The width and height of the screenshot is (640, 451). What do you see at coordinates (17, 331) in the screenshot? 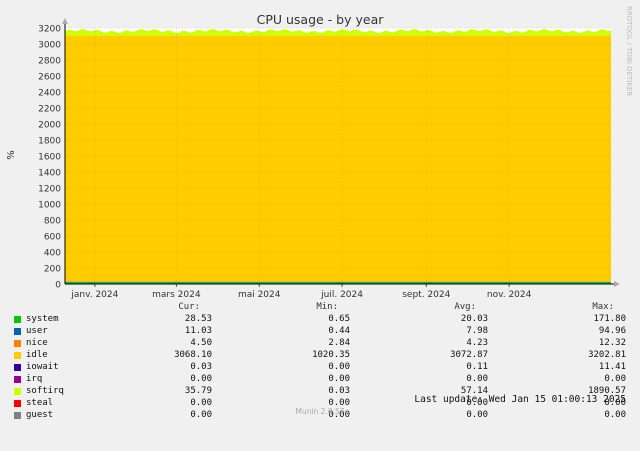
I see `legend-swatch-user` at bounding box center [17, 331].